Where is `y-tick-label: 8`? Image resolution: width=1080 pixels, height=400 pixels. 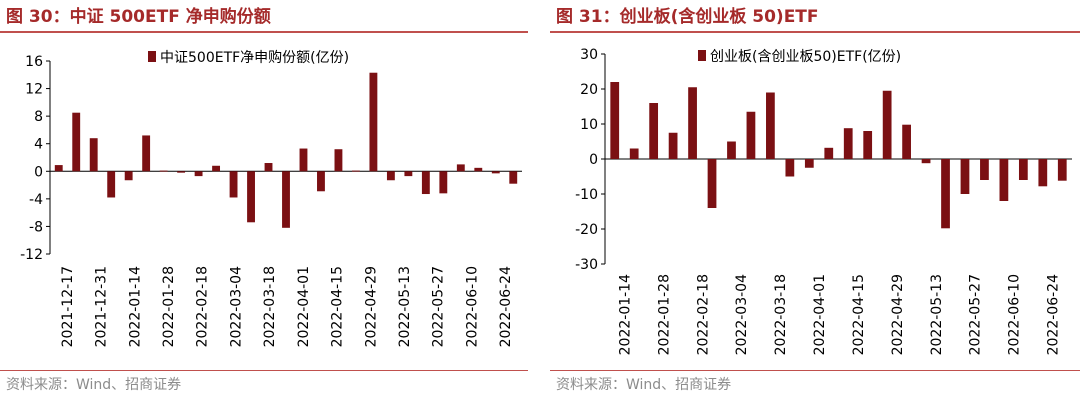
y-tick-label: 8 is located at coordinates (38, 117).